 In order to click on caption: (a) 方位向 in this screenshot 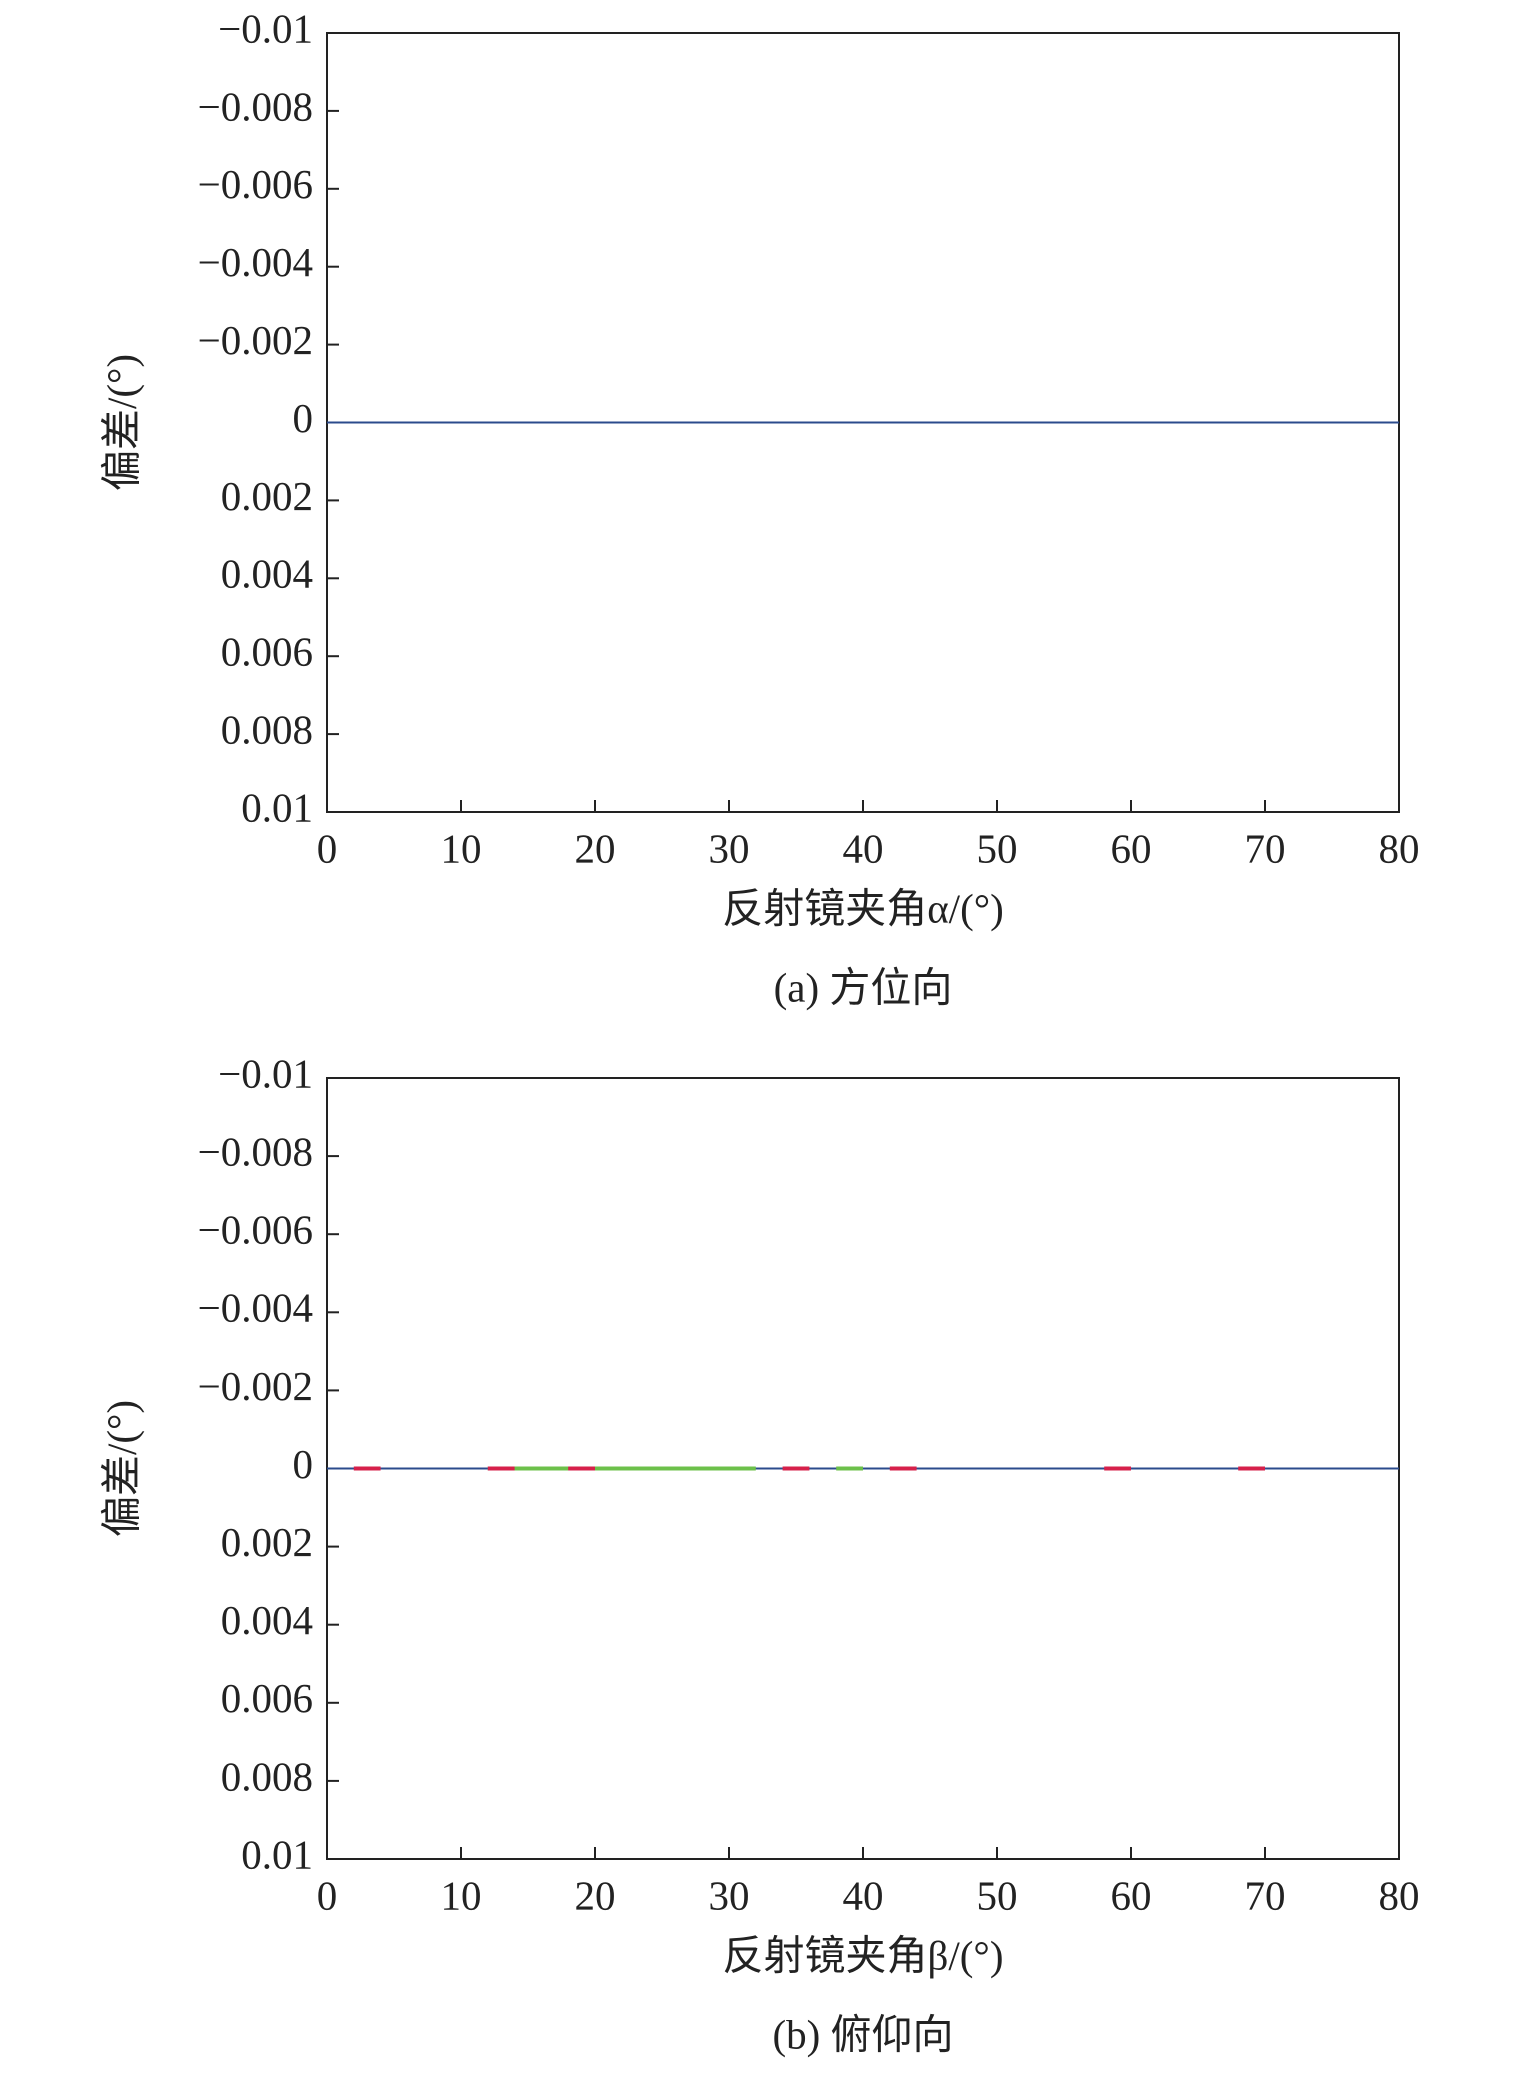, I will do `click(863, 987)`.